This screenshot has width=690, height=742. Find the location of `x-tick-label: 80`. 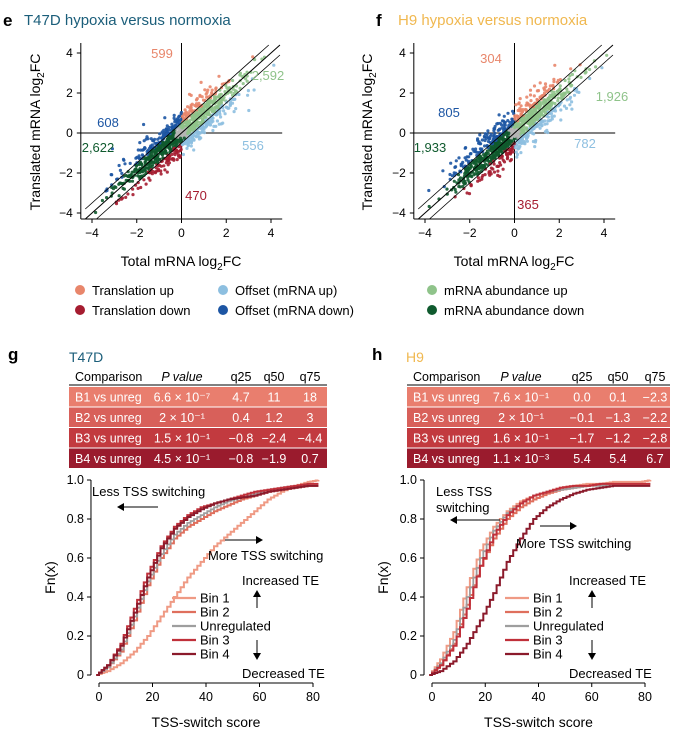

x-tick-label: 80 is located at coordinates (313, 697).